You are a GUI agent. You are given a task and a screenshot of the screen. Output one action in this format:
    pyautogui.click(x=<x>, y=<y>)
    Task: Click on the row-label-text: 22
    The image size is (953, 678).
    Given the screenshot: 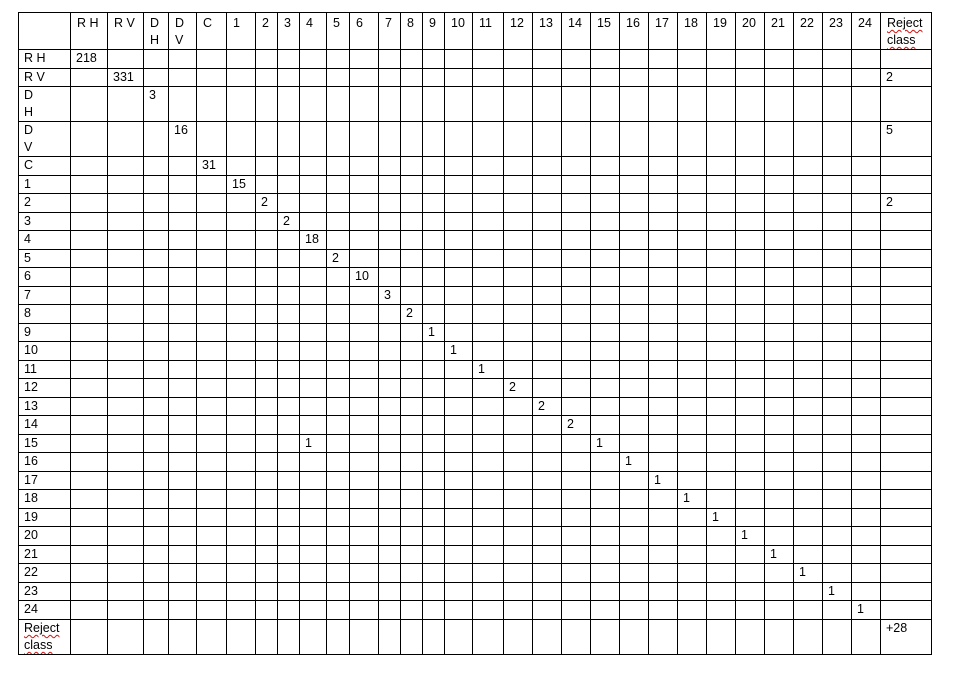 What is the action you would take?
    pyautogui.click(x=31, y=572)
    